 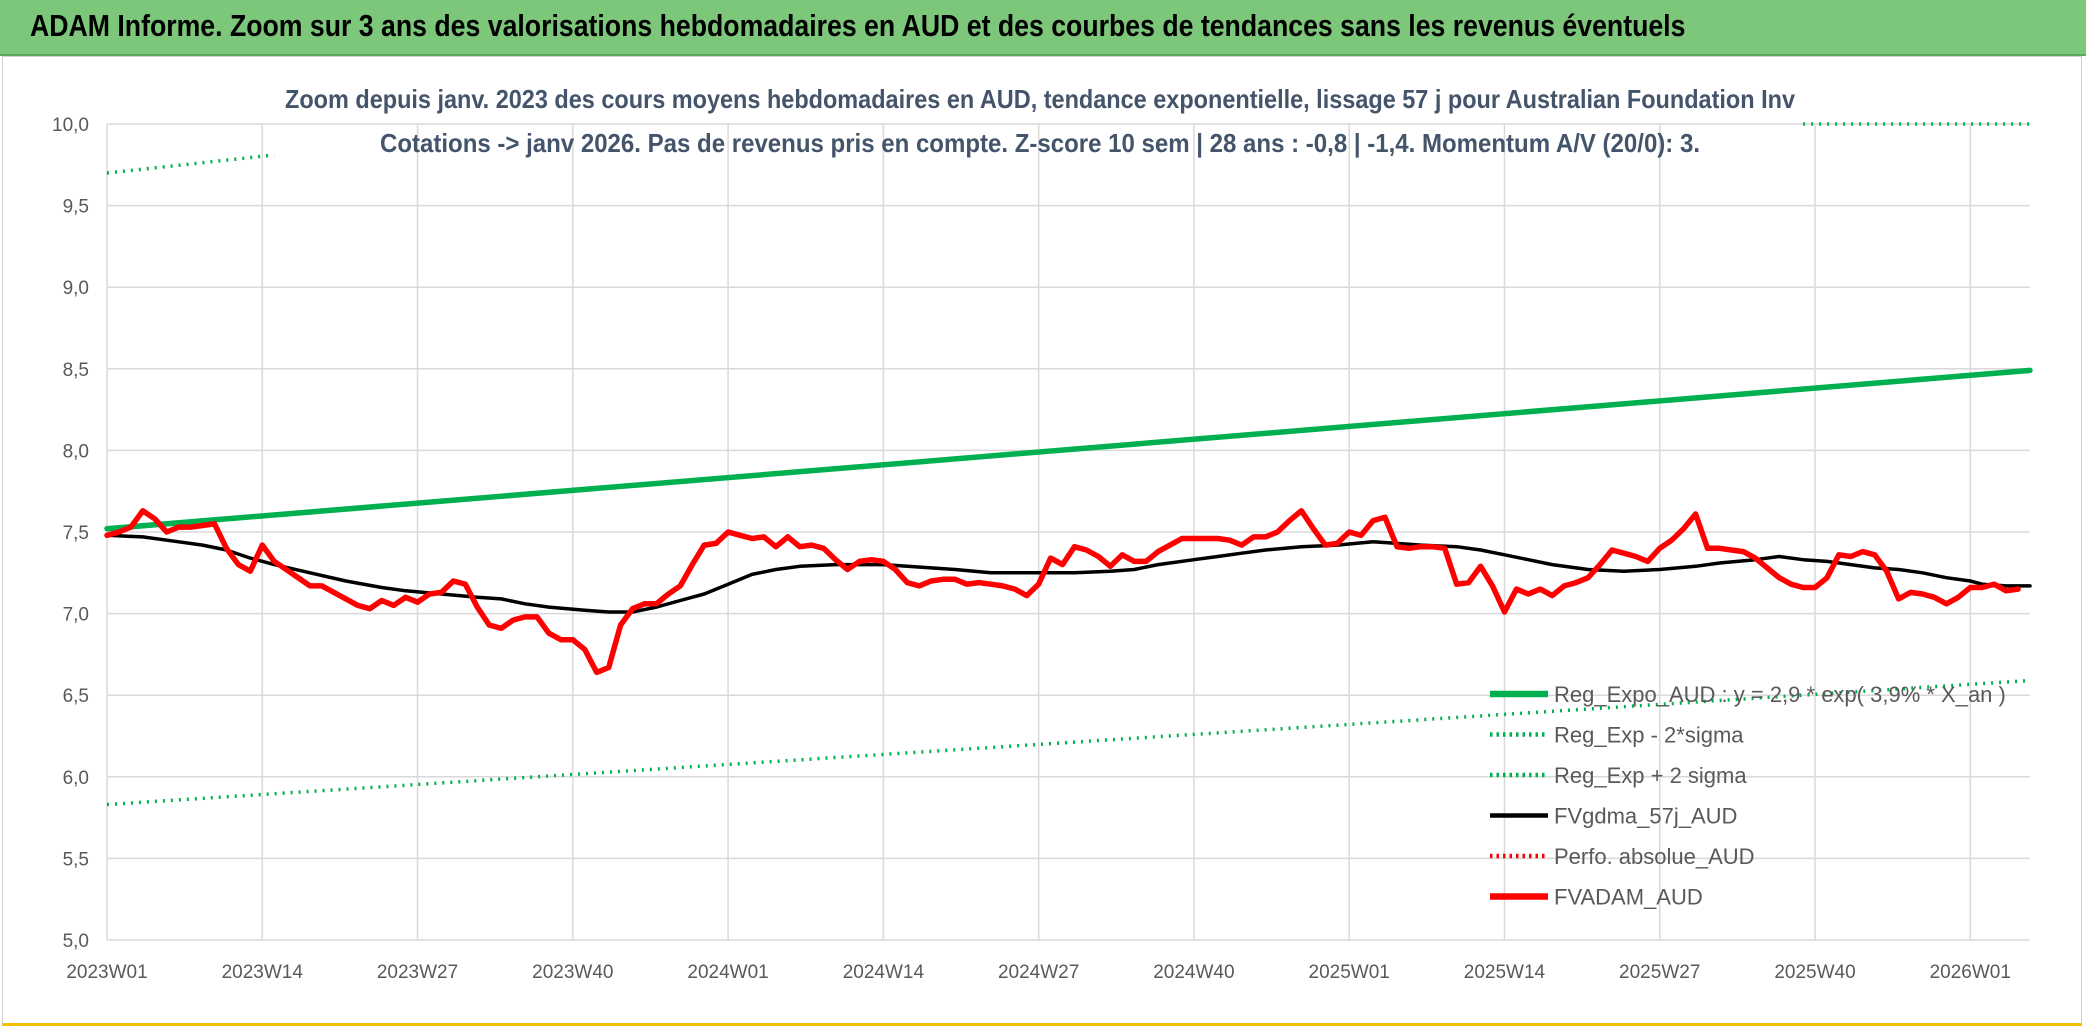 I want to click on x-tick-label: 2024W40, so click(x=1193, y=972).